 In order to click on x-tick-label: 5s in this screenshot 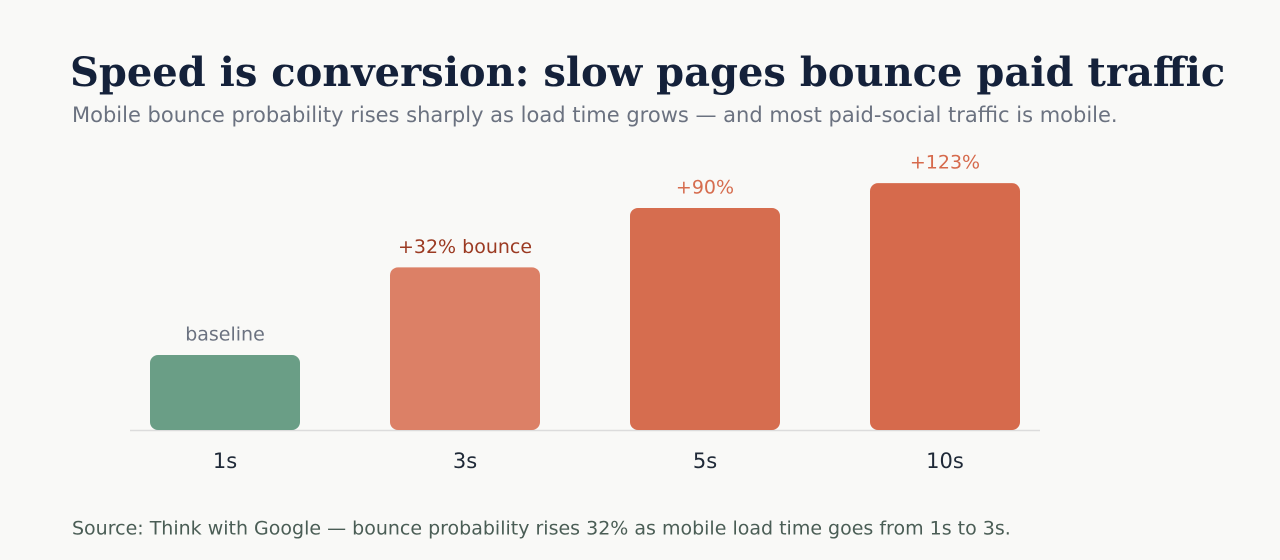, I will do `click(705, 461)`.